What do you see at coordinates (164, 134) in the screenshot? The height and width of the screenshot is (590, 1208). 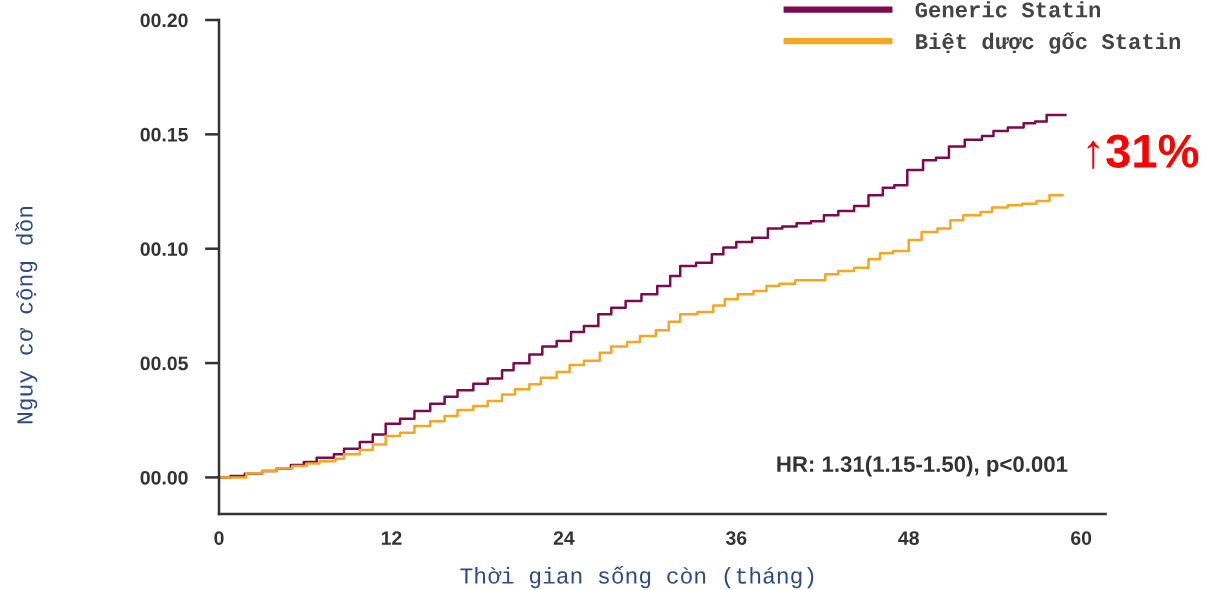 I see `y-tick-label: 00.15` at bounding box center [164, 134].